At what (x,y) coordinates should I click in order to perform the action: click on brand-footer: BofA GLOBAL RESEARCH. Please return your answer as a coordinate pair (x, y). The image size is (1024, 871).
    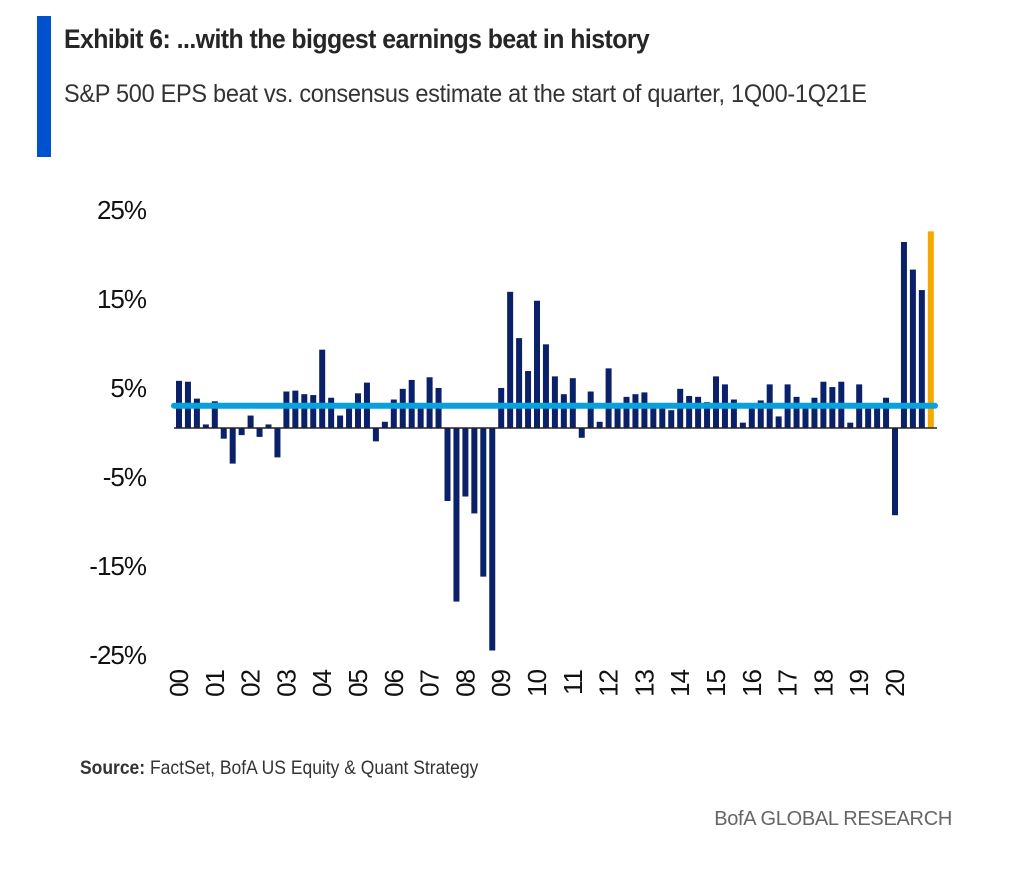
    Looking at the image, I should click on (833, 819).